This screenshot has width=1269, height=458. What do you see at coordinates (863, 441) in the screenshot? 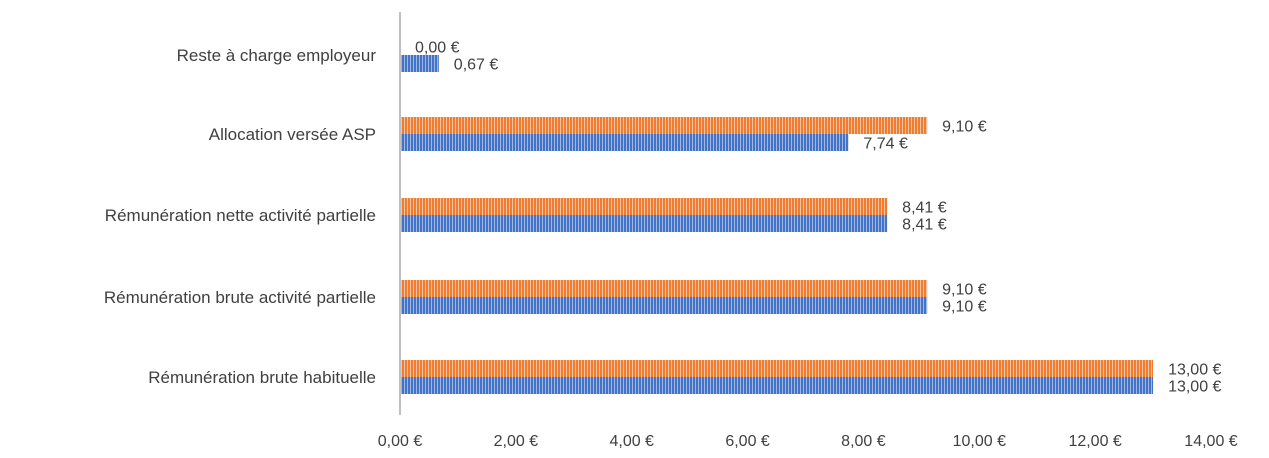
I see `x-tick-label: 8,00 €` at bounding box center [863, 441].